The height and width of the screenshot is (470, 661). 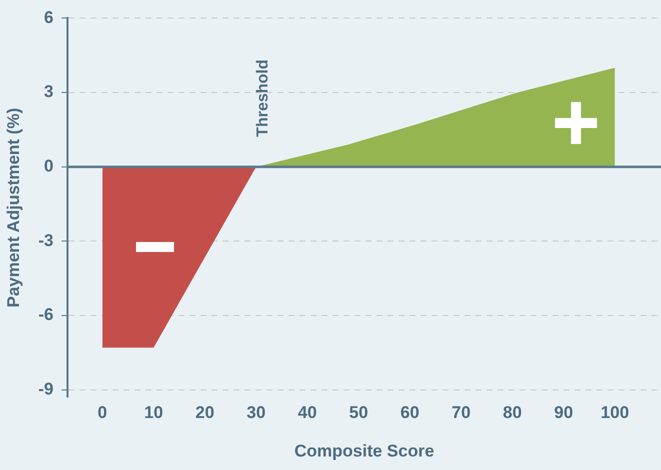 I want to click on x-tick-label: 50, so click(x=358, y=412).